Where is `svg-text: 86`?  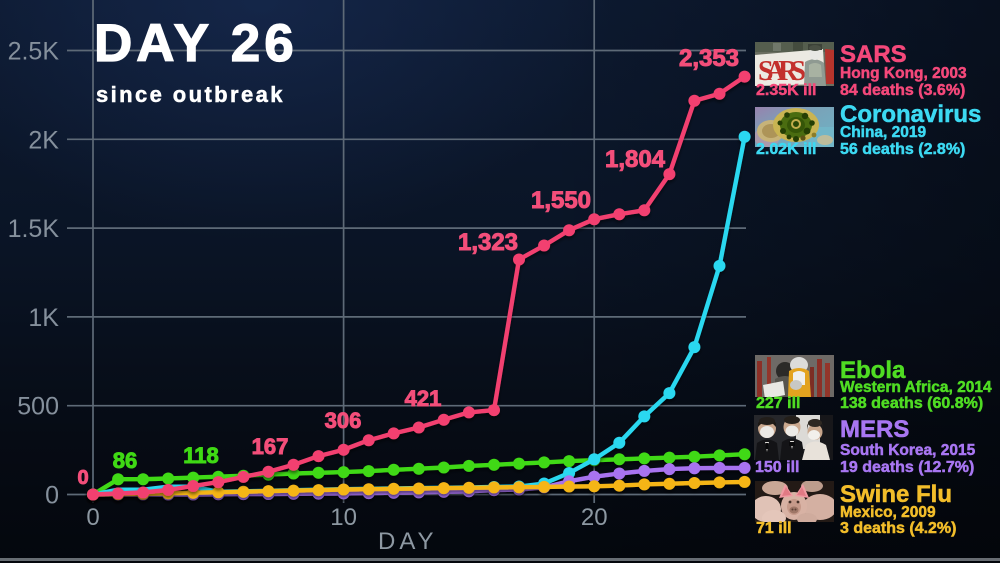 svg-text: 86 is located at coordinates (125, 460).